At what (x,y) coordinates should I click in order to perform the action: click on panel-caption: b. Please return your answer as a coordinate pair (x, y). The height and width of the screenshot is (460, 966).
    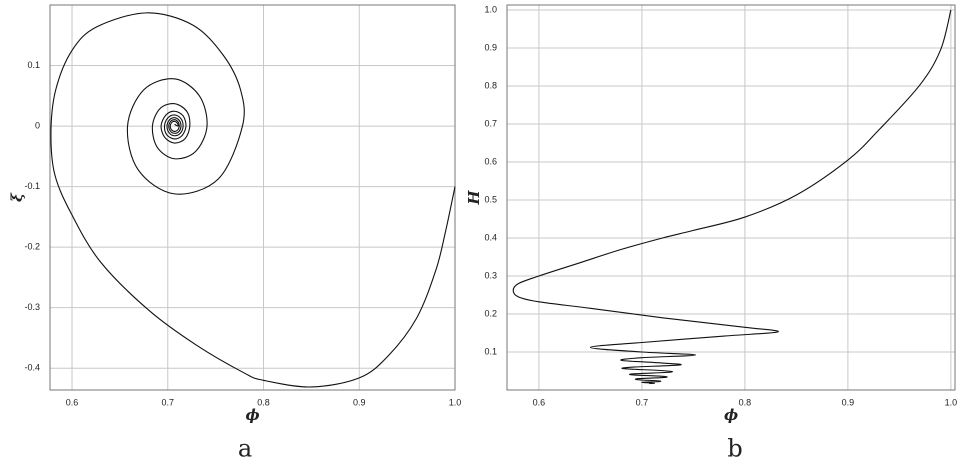
    Looking at the image, I should click on (734, 447).